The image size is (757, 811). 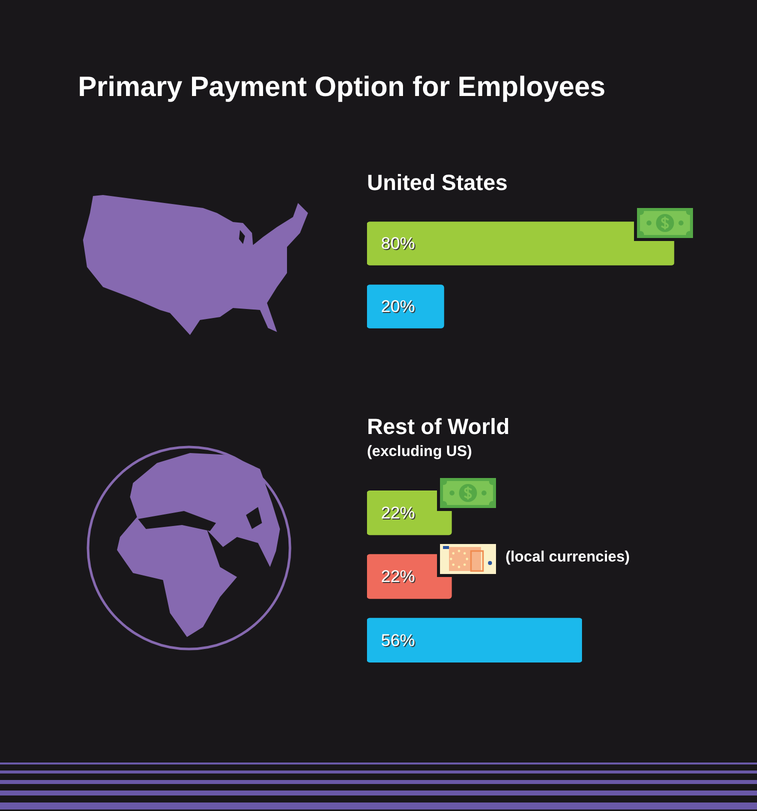 What do you see at coordinates (437, 182) in the screenshot?
I see `chart-subtitle: United States` at bounding box center [437, 182].